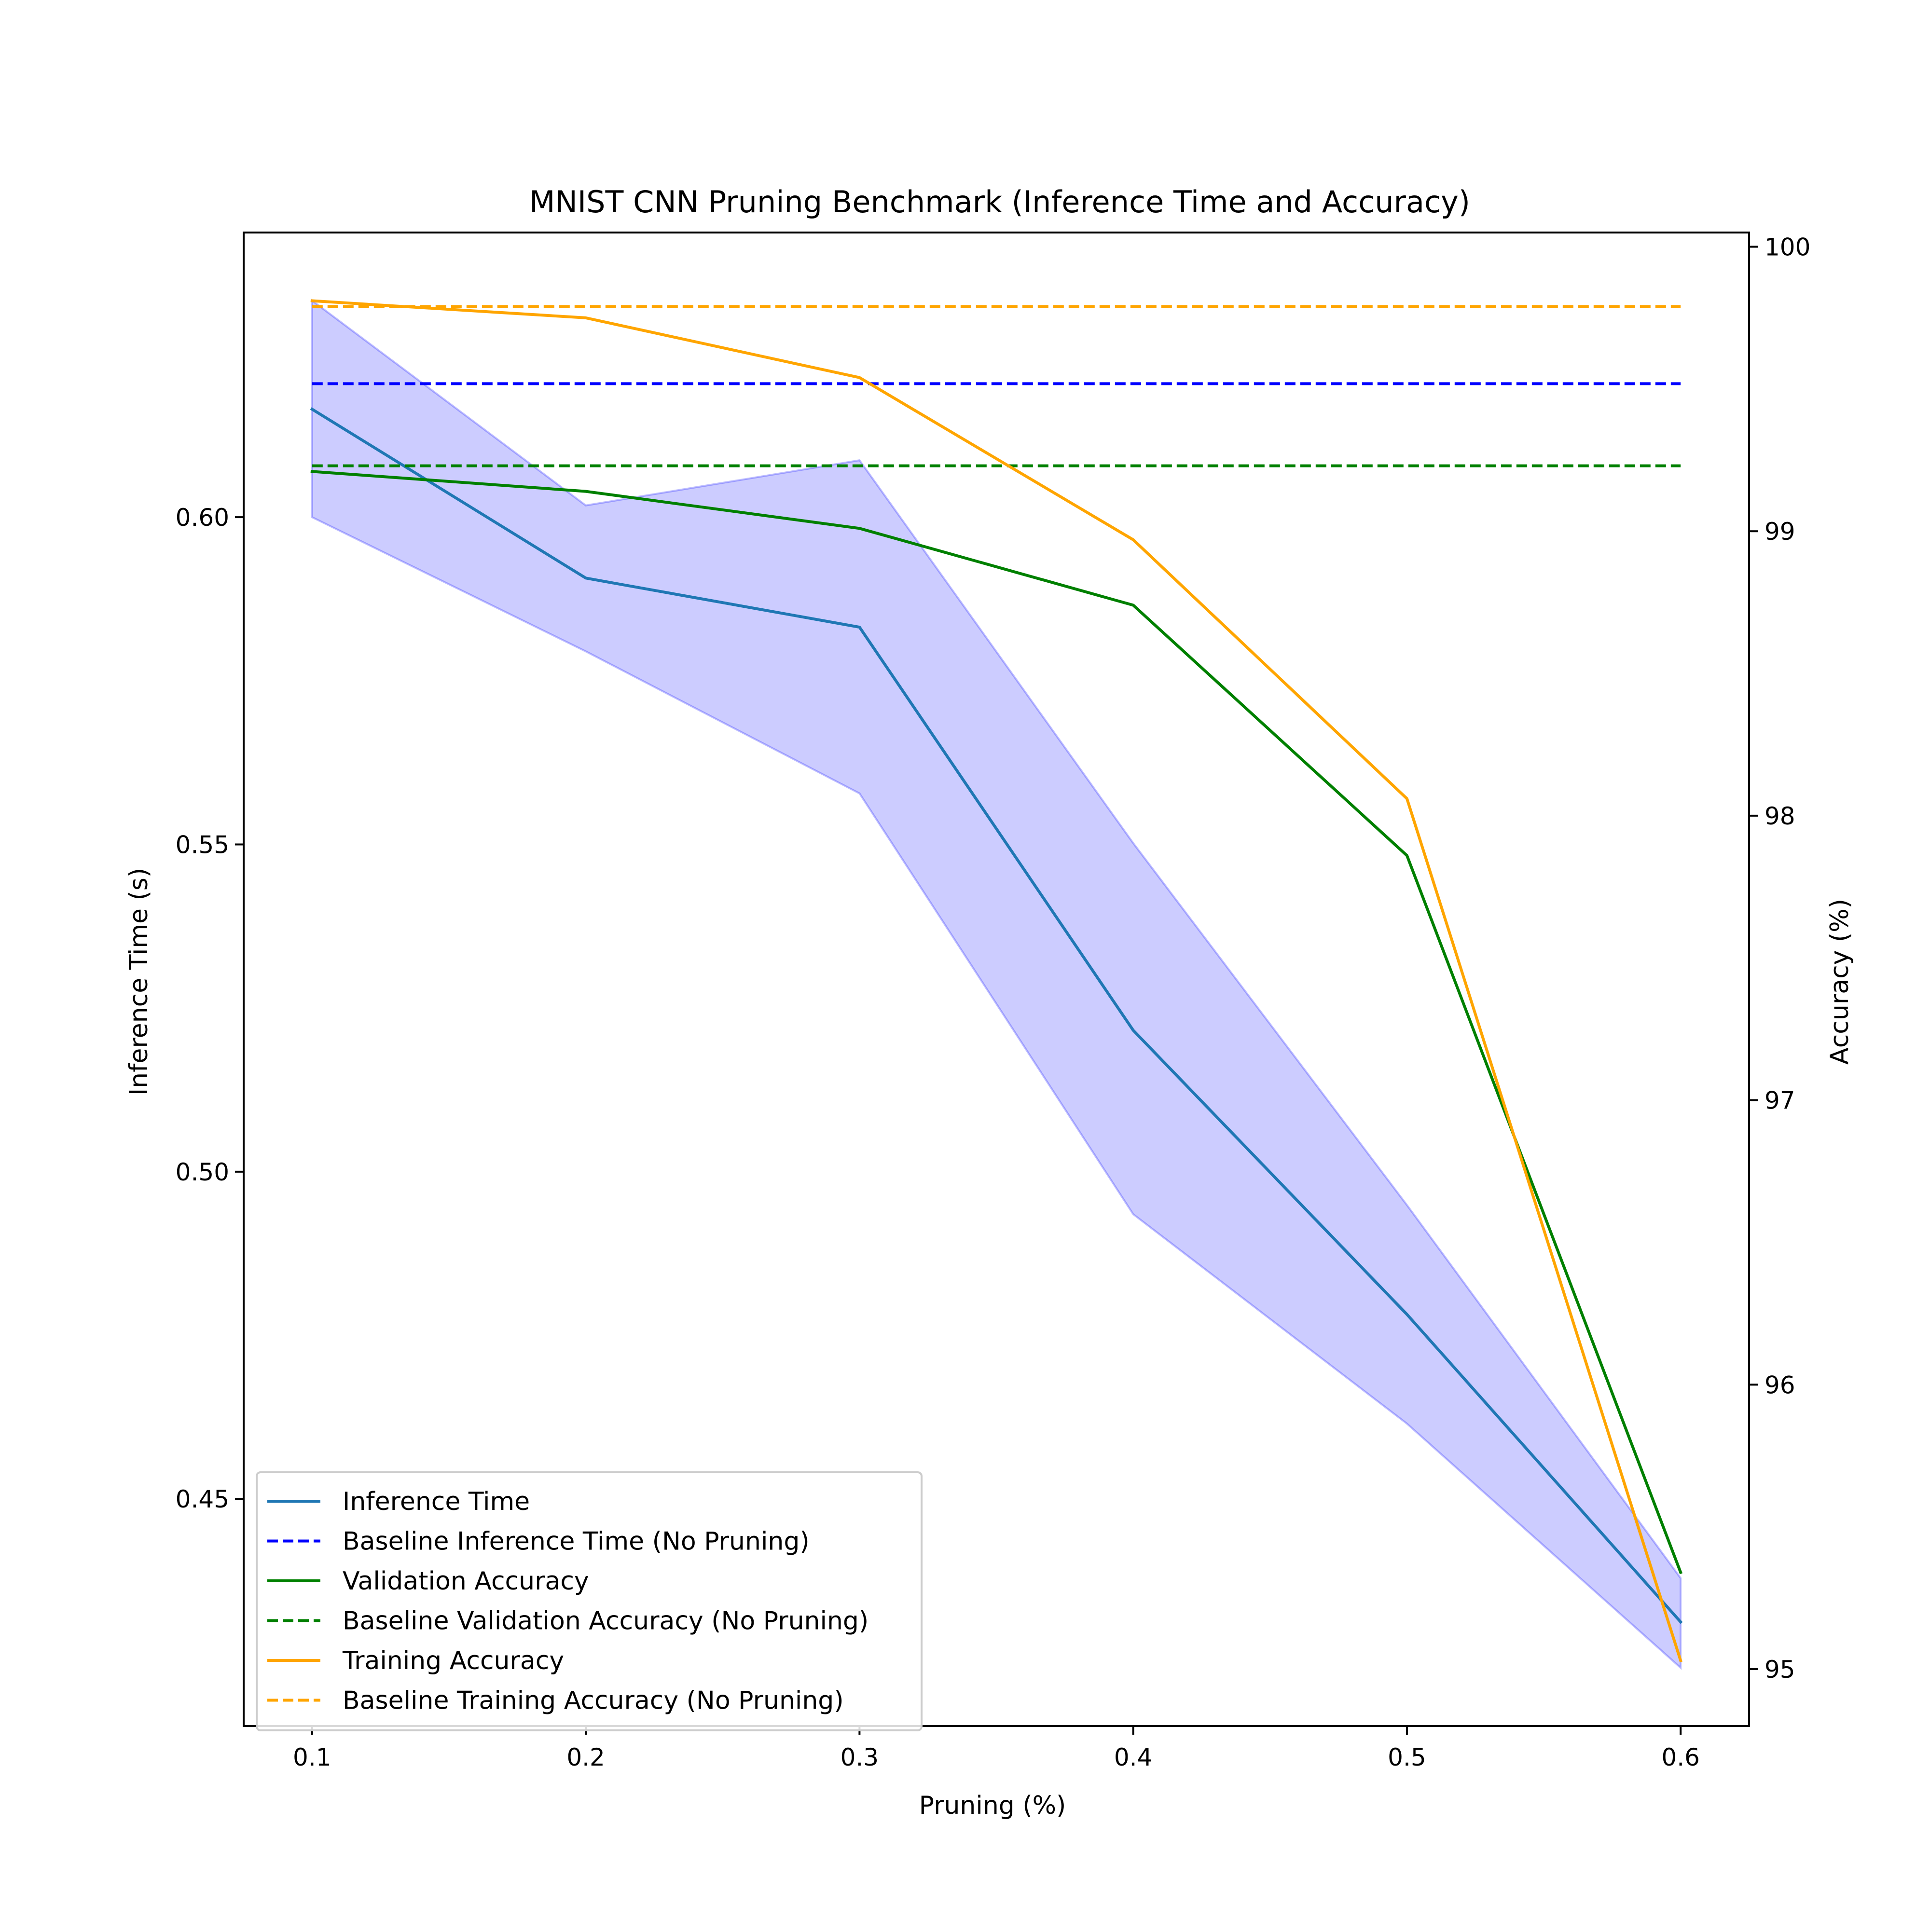  Describe the element at coordinates (202, 845) in the screenshot. I see `y-left-tick-label: 0.55` at that location.